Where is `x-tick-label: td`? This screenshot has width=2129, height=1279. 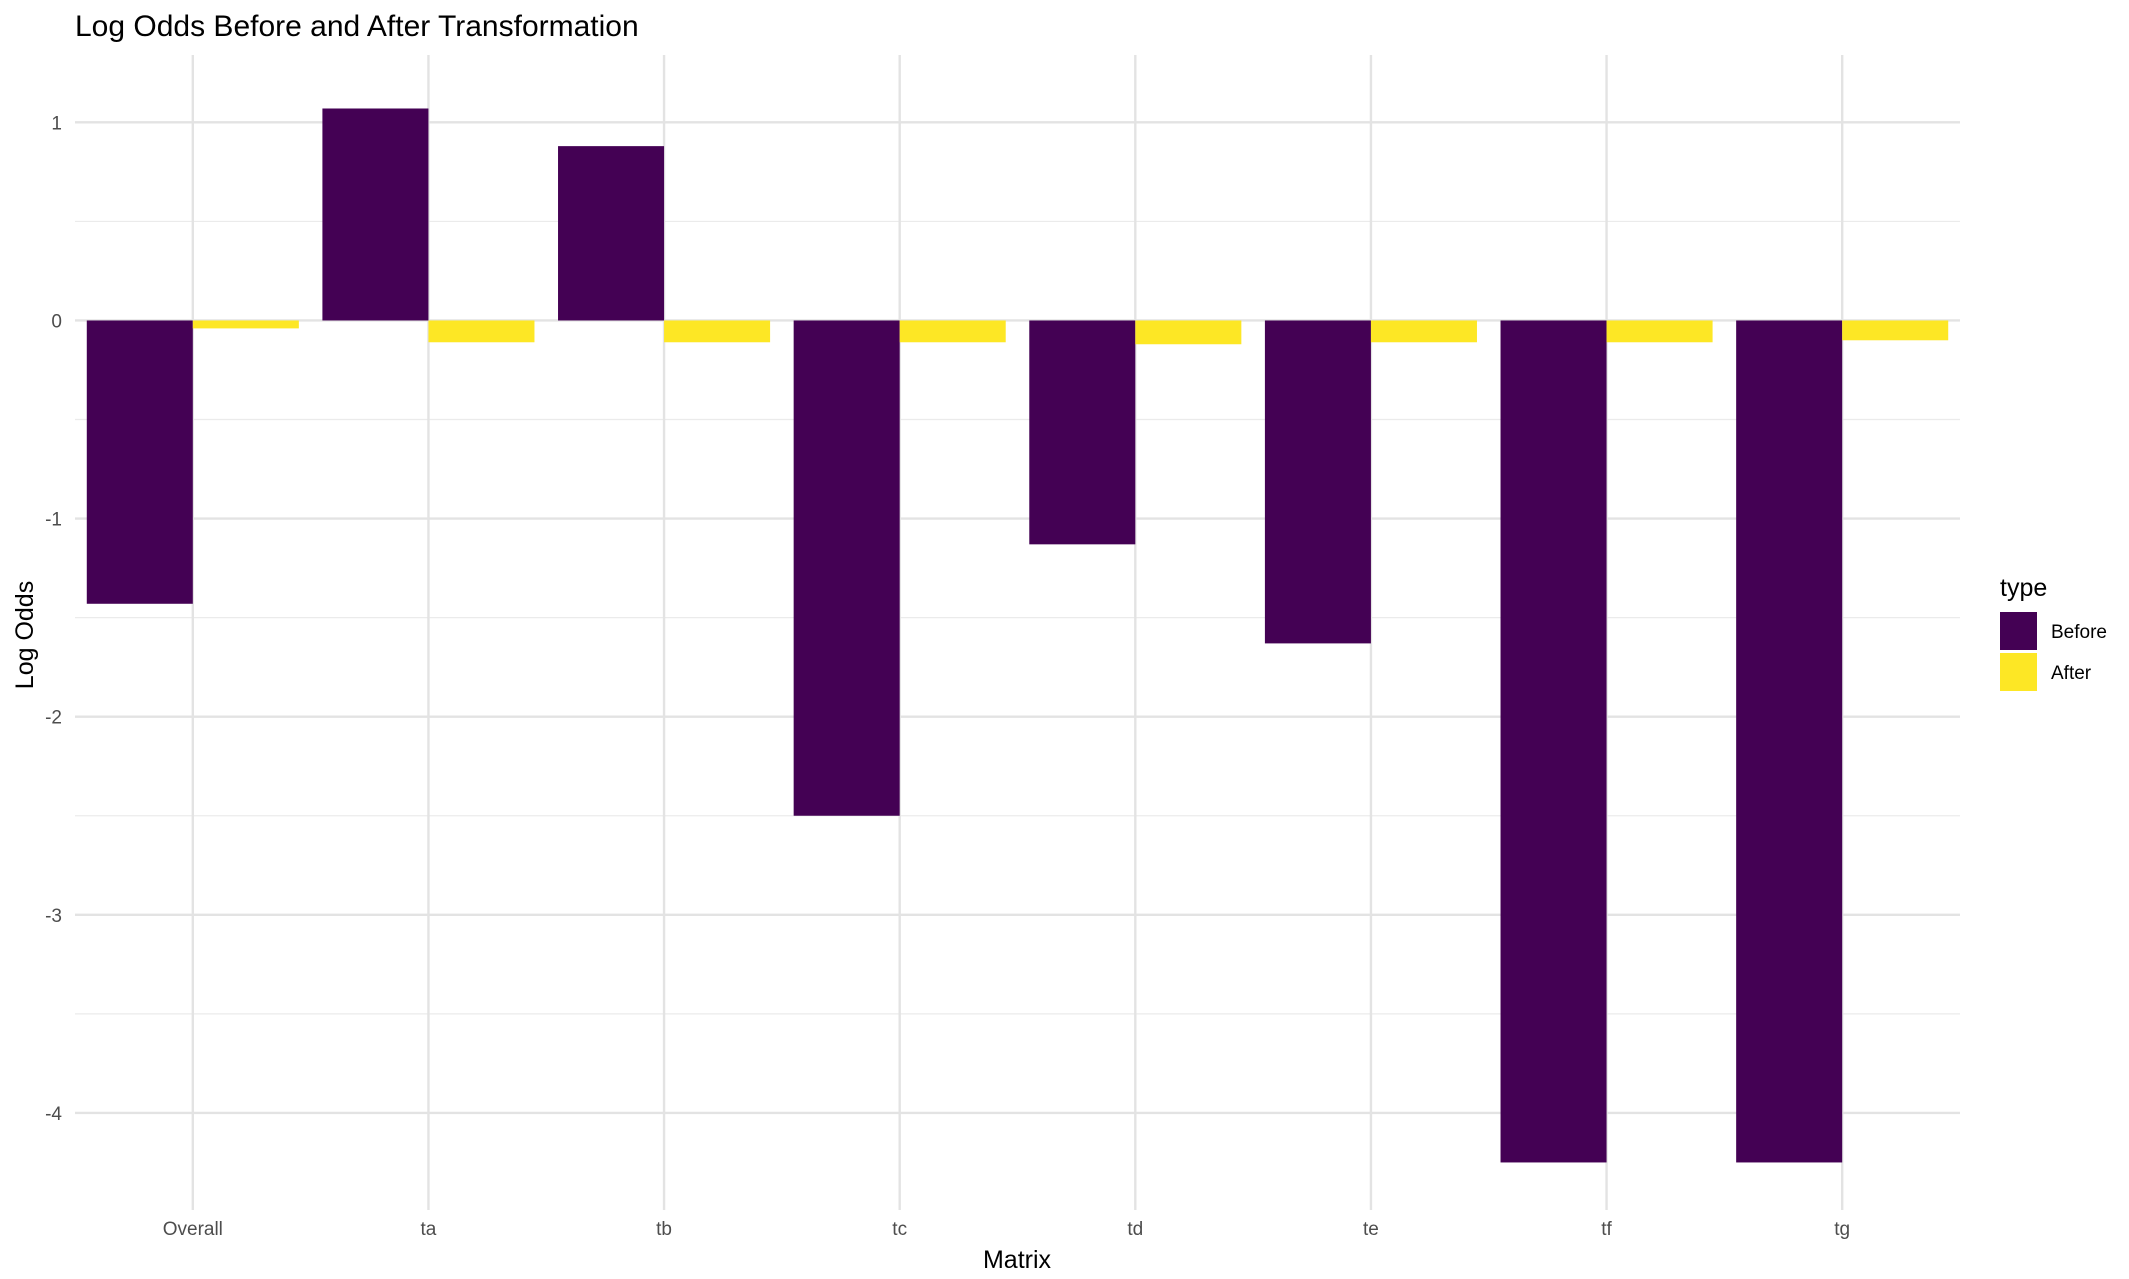 x-tick-label: td is located at coordinates (1135, 1229).